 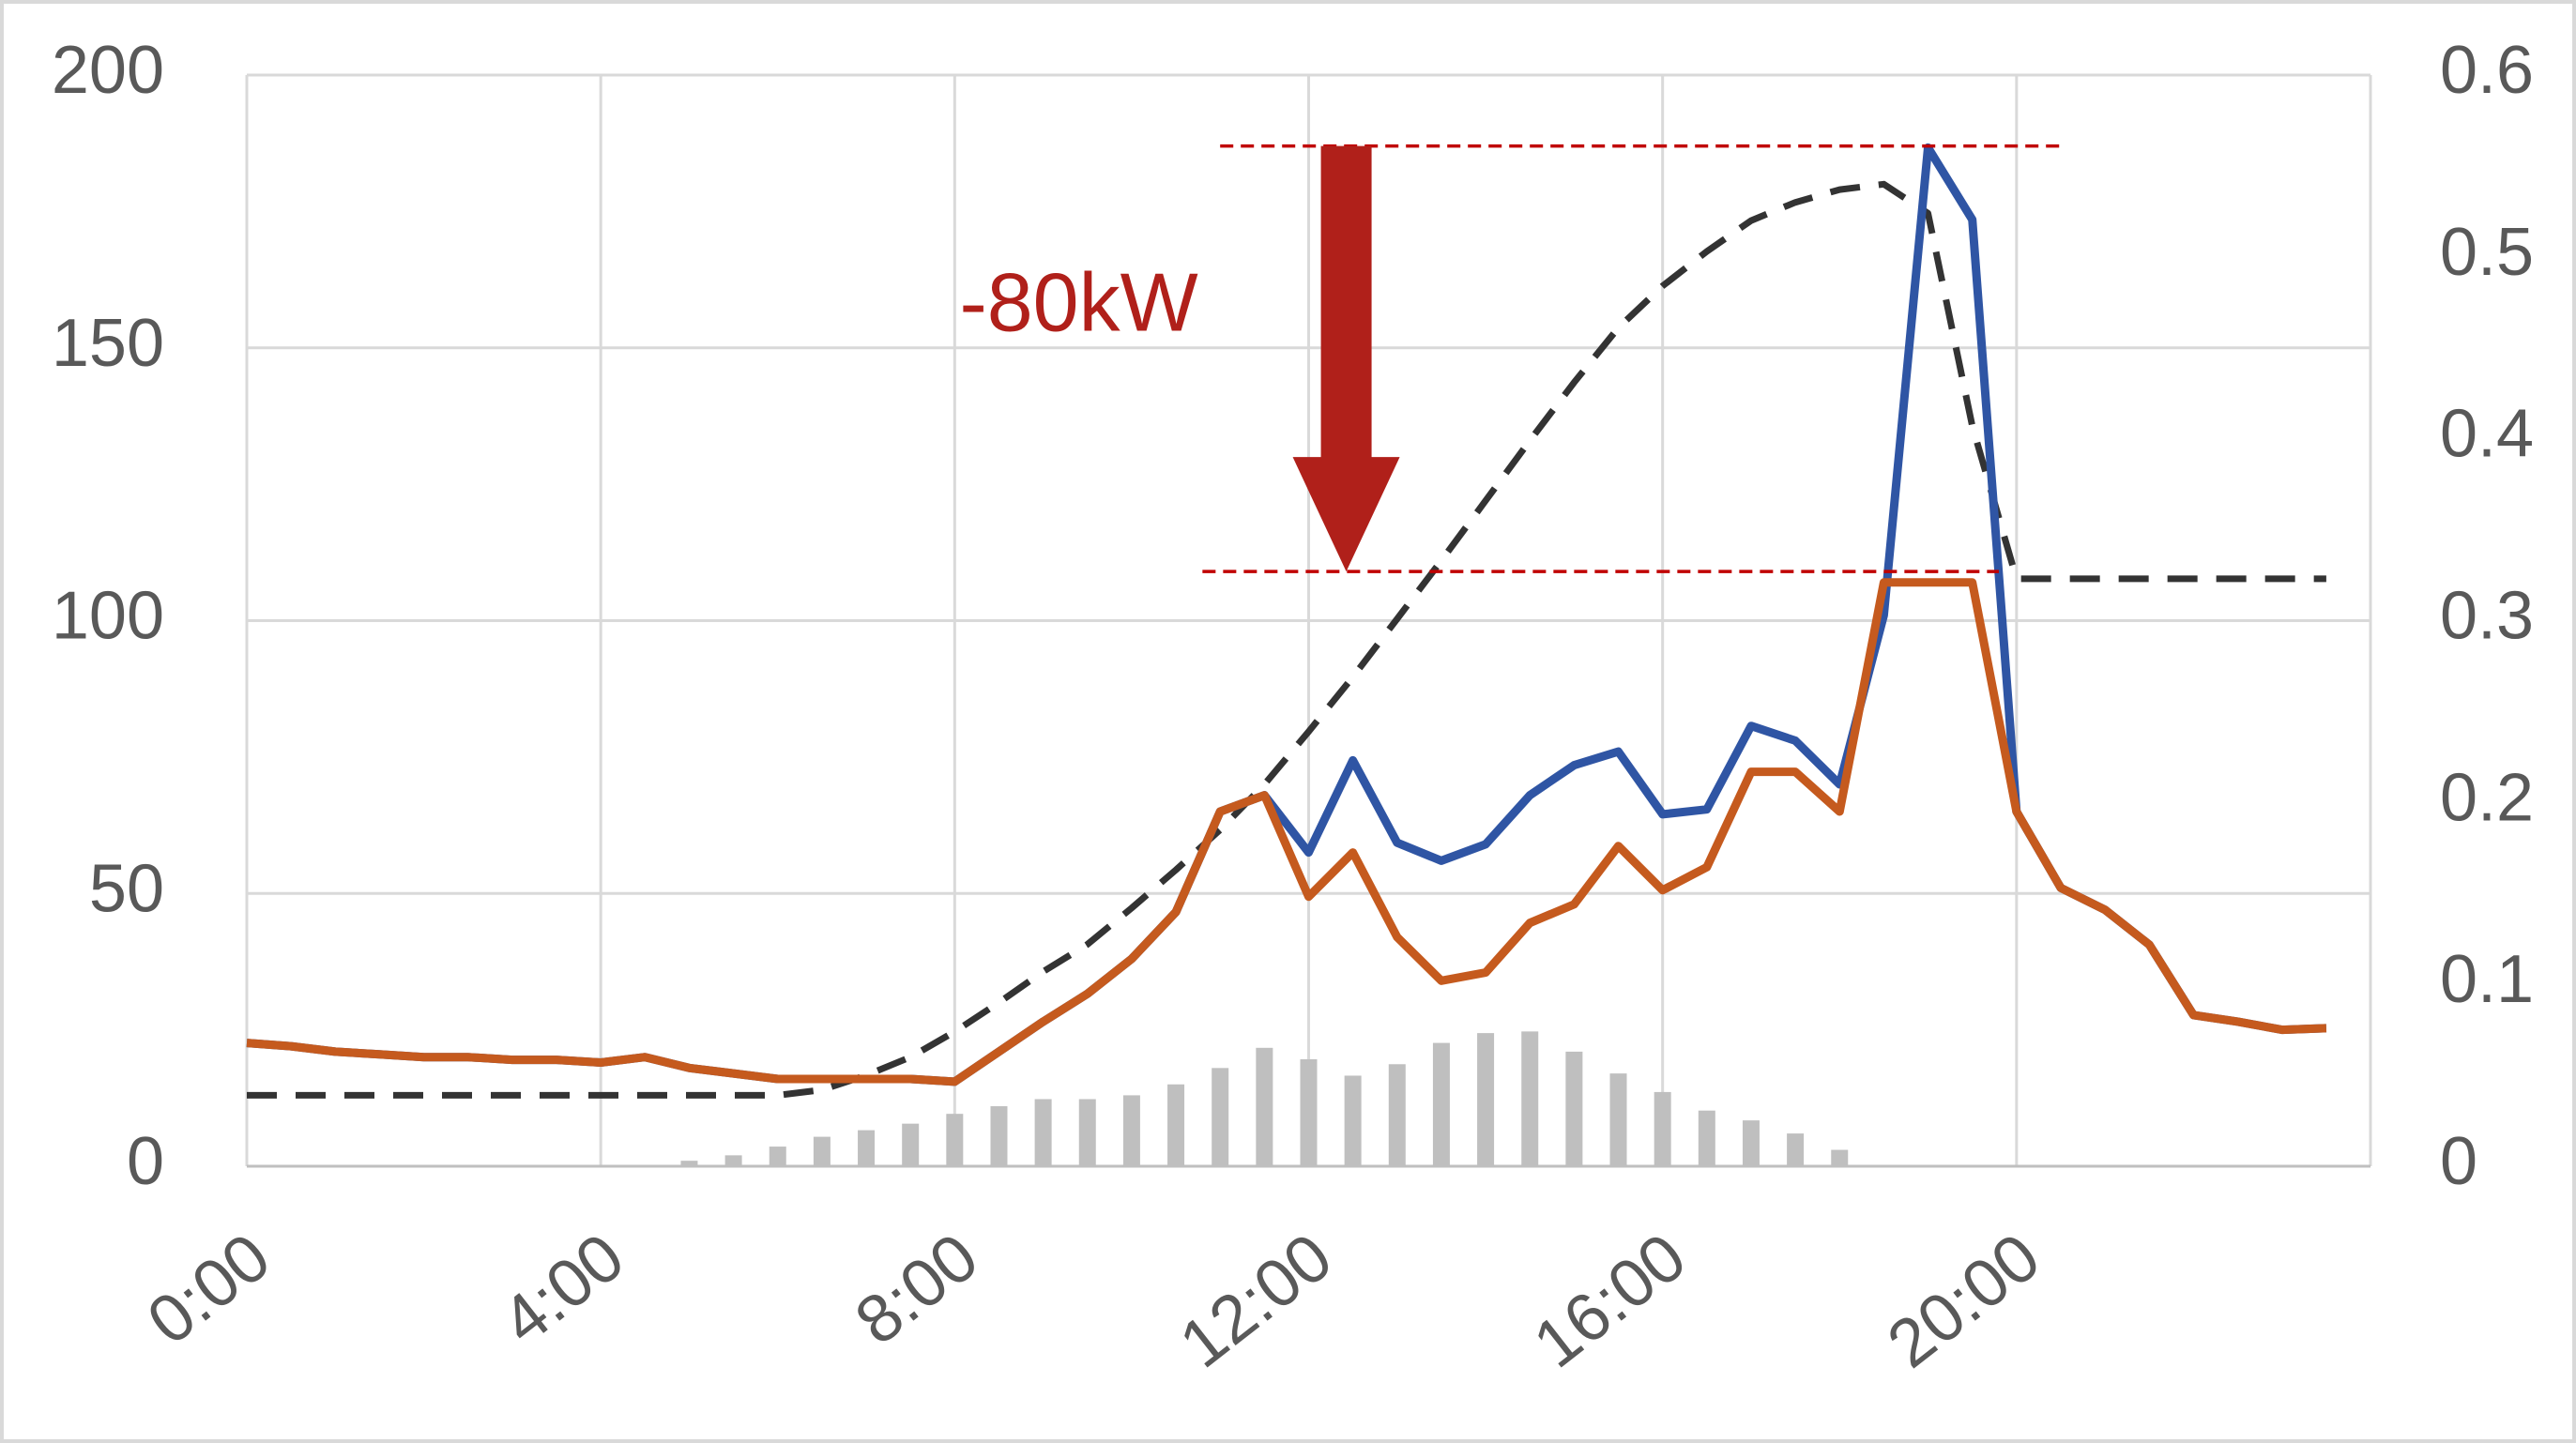 I want to click on y-tick-label: 50, so click(x=126, y=889).